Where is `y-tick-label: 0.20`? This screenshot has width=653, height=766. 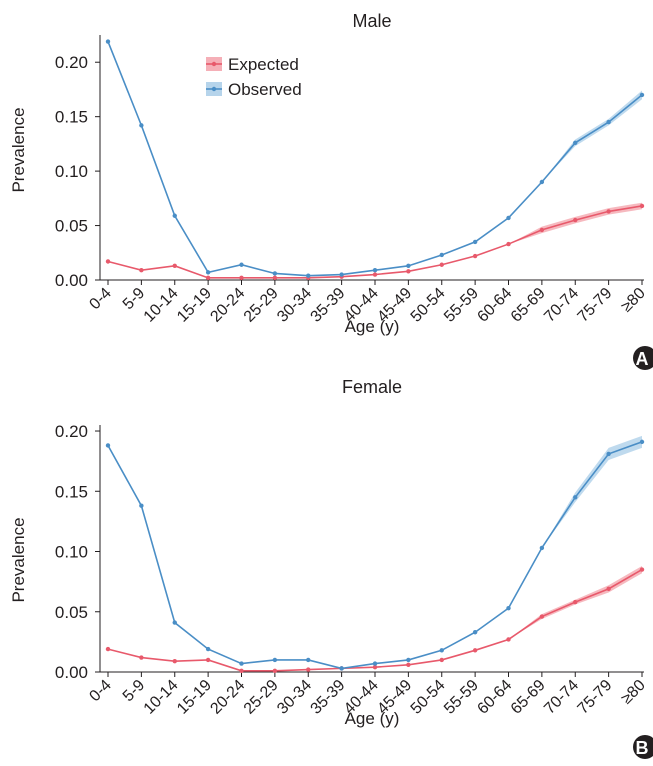
y-tick-label: 0.20 is located at coordinates (71, 431).